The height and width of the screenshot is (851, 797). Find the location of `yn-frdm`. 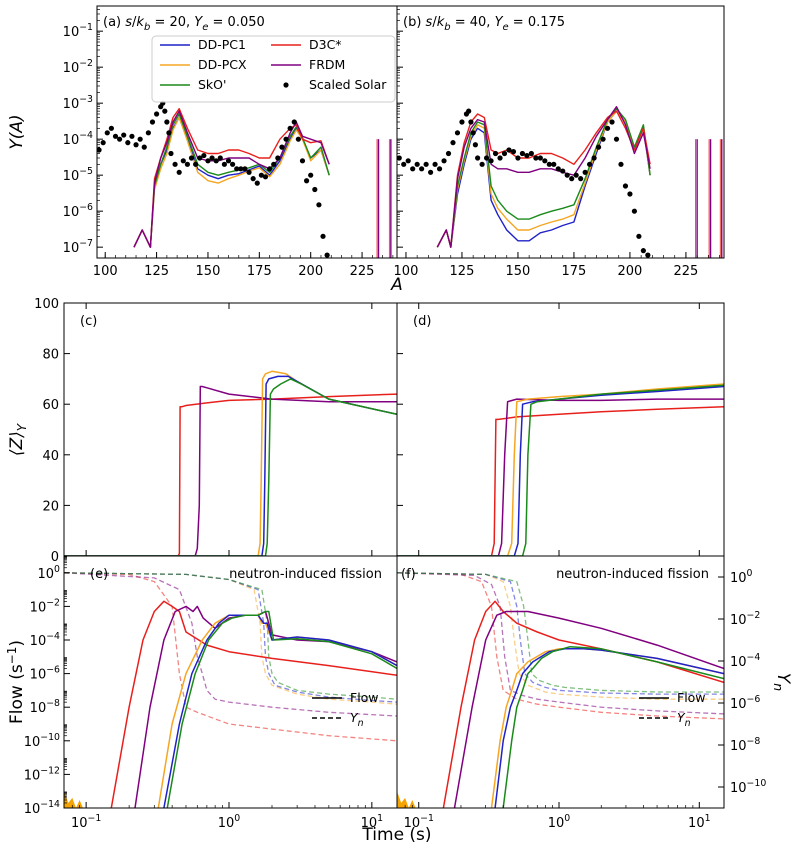

yn-frdm is located at coordinates (230, 644).